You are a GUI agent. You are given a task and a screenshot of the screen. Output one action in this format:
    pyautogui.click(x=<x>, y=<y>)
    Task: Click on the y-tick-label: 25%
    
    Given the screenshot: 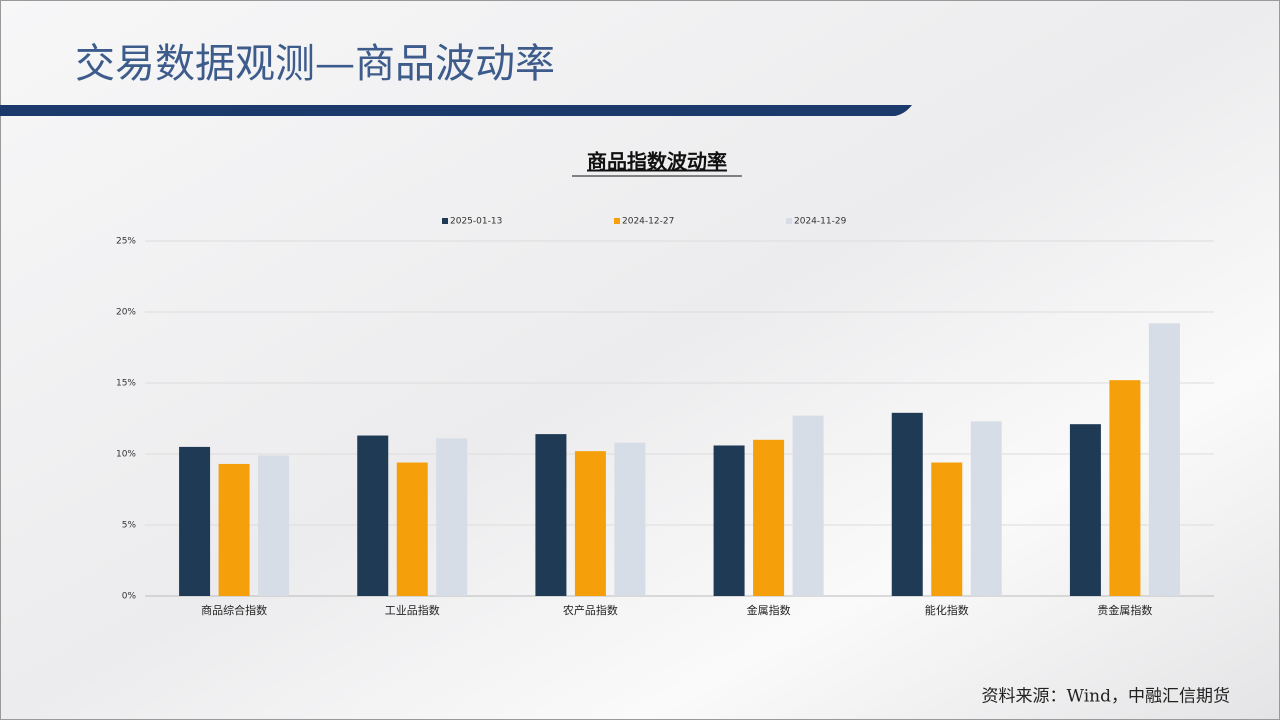 What is the action you would take?
    pyautogui.click(x=126, y=242)
    